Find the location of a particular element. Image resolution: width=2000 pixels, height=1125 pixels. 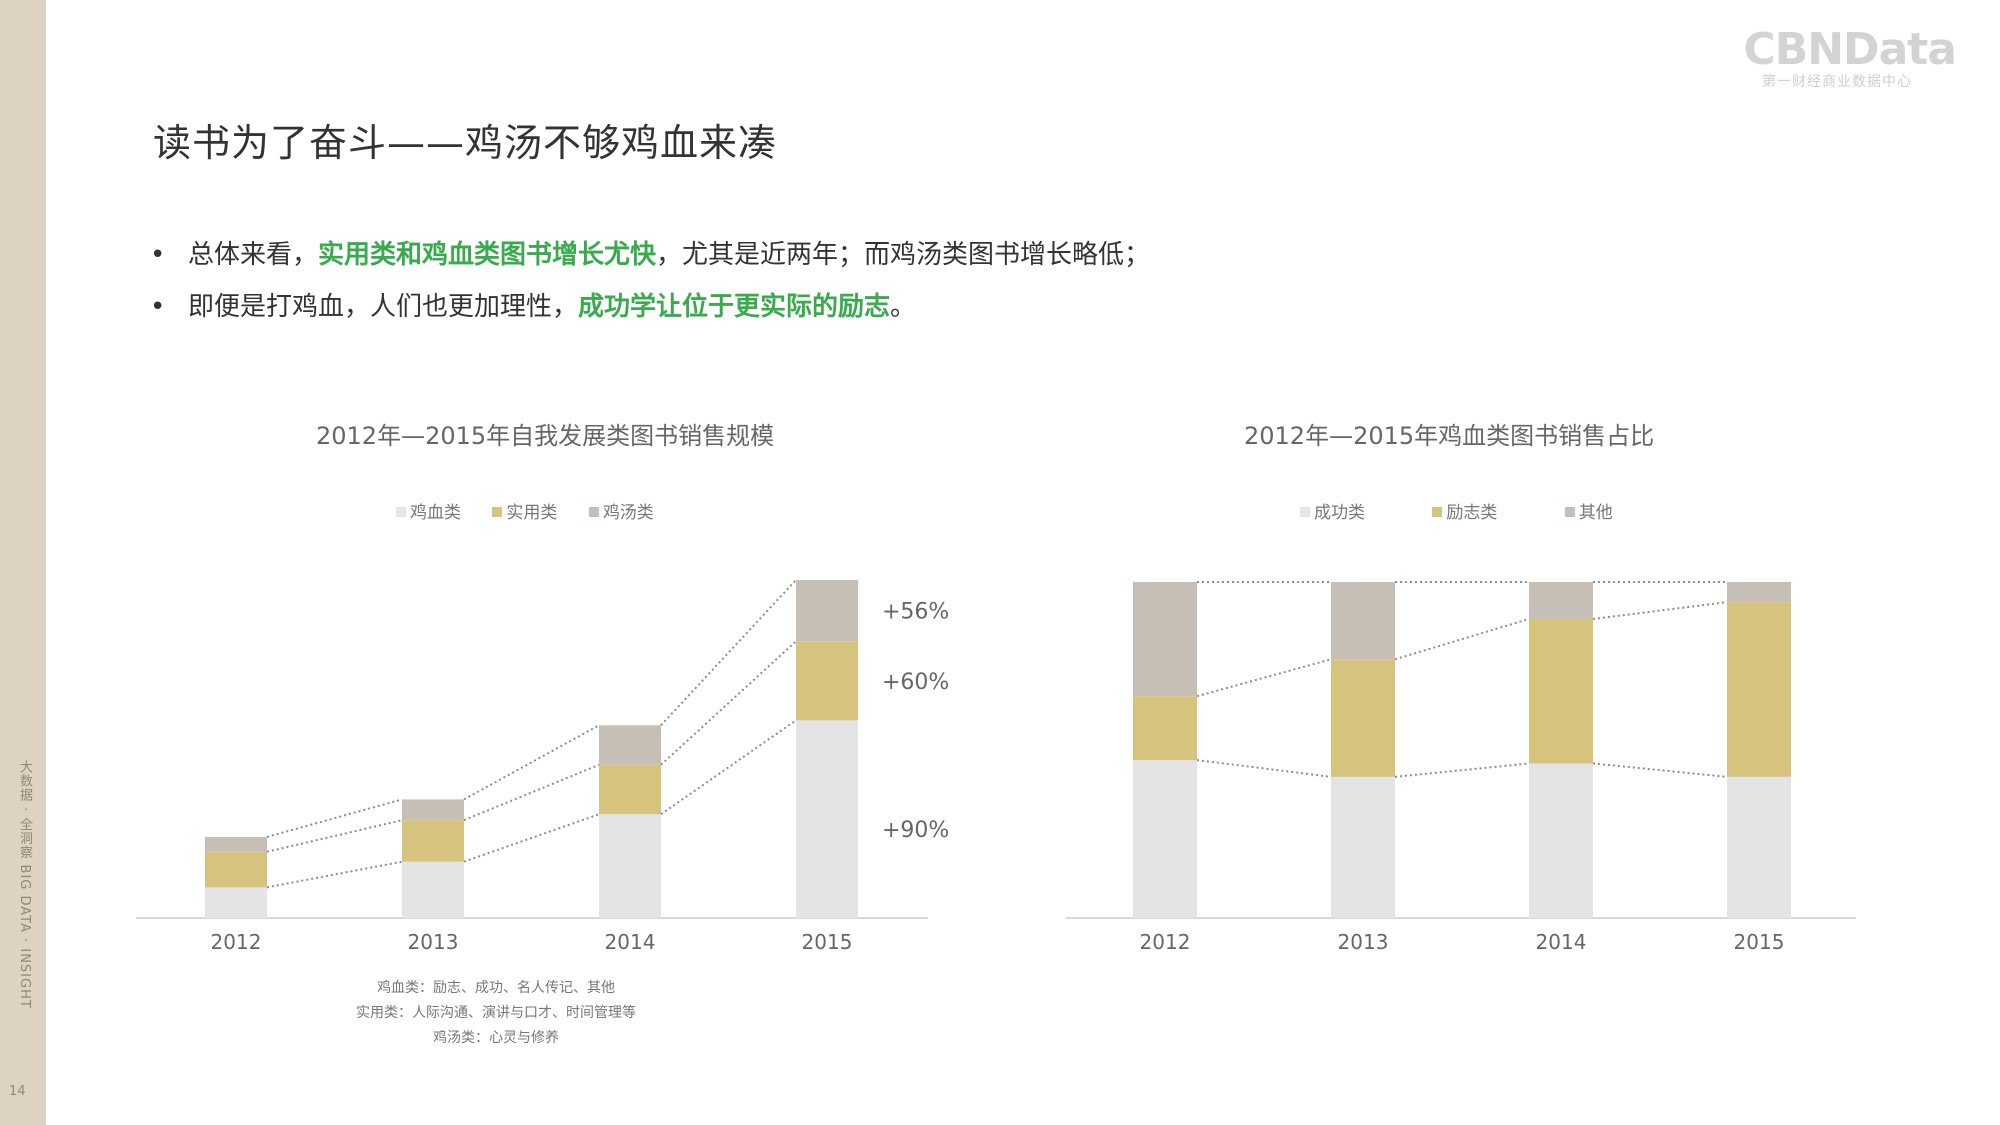

legend-item: 鸡汤类 is located at coordinates (621, 510).